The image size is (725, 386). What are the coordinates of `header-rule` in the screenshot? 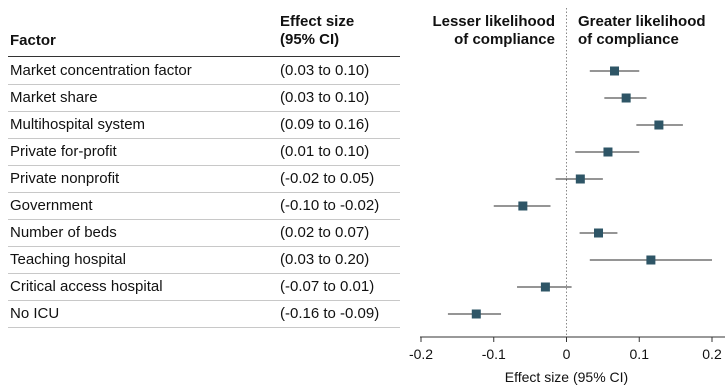 It's located at (204, 56).